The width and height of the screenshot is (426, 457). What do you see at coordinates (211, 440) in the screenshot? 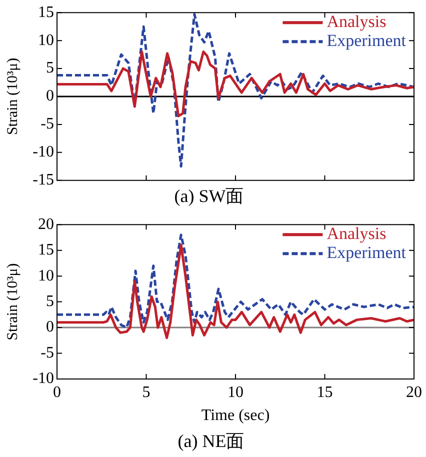
I see `text: (a) NE面` at bounding box center [211, 440].